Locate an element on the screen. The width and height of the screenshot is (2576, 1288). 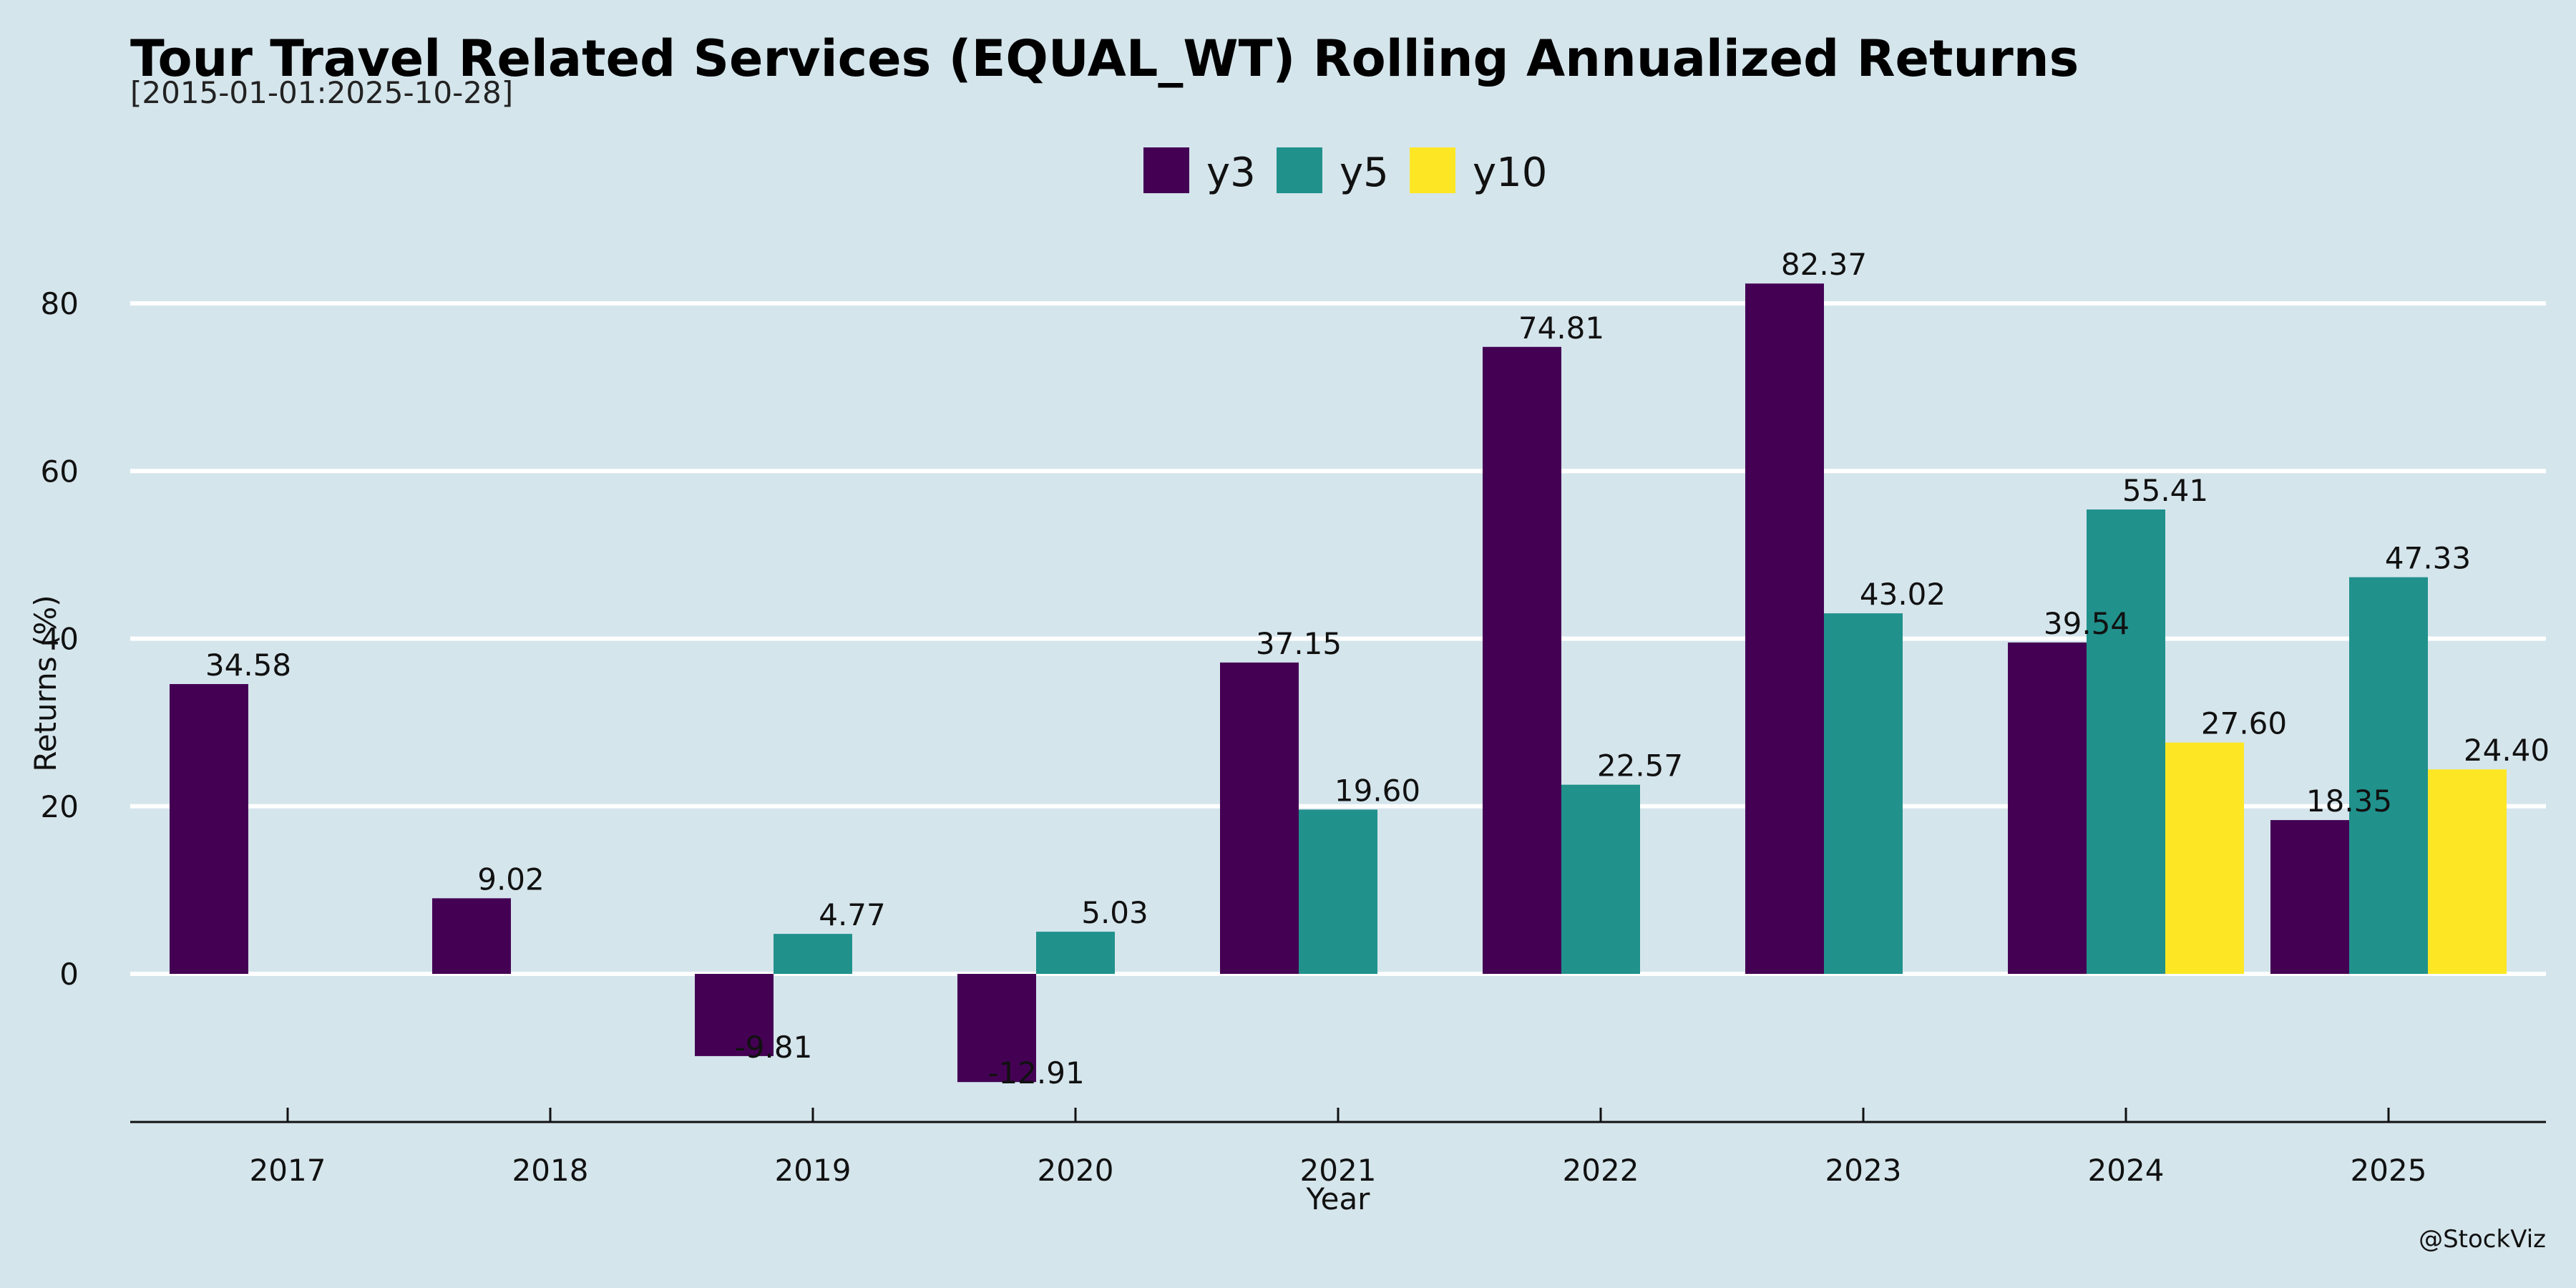
x-tick-label-2023: 2023 is located at coordinates (1864, 1170).